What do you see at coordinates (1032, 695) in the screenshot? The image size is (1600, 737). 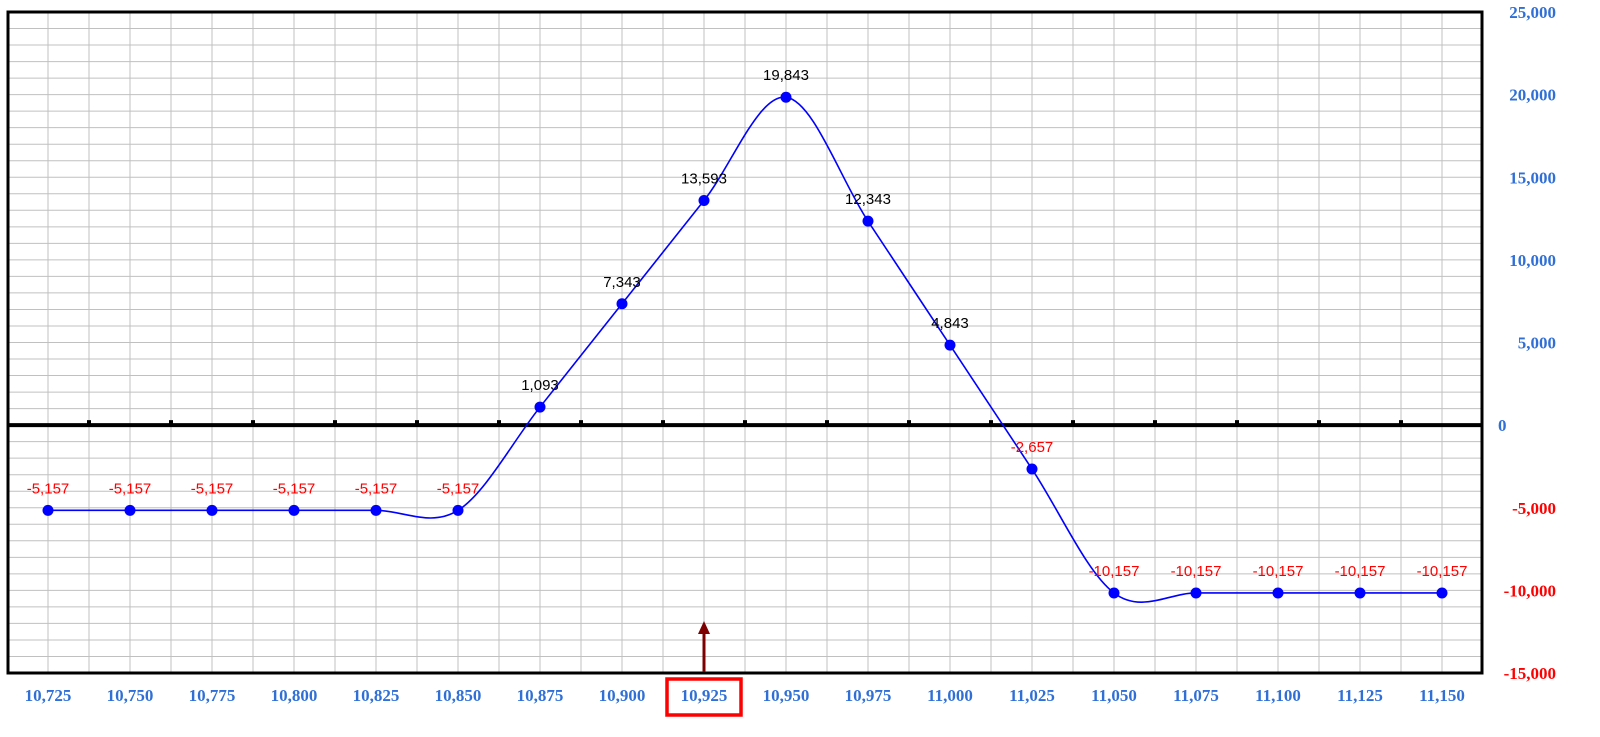 I see `x-tick-label: 11,025` at bounding box center [1032, 695].